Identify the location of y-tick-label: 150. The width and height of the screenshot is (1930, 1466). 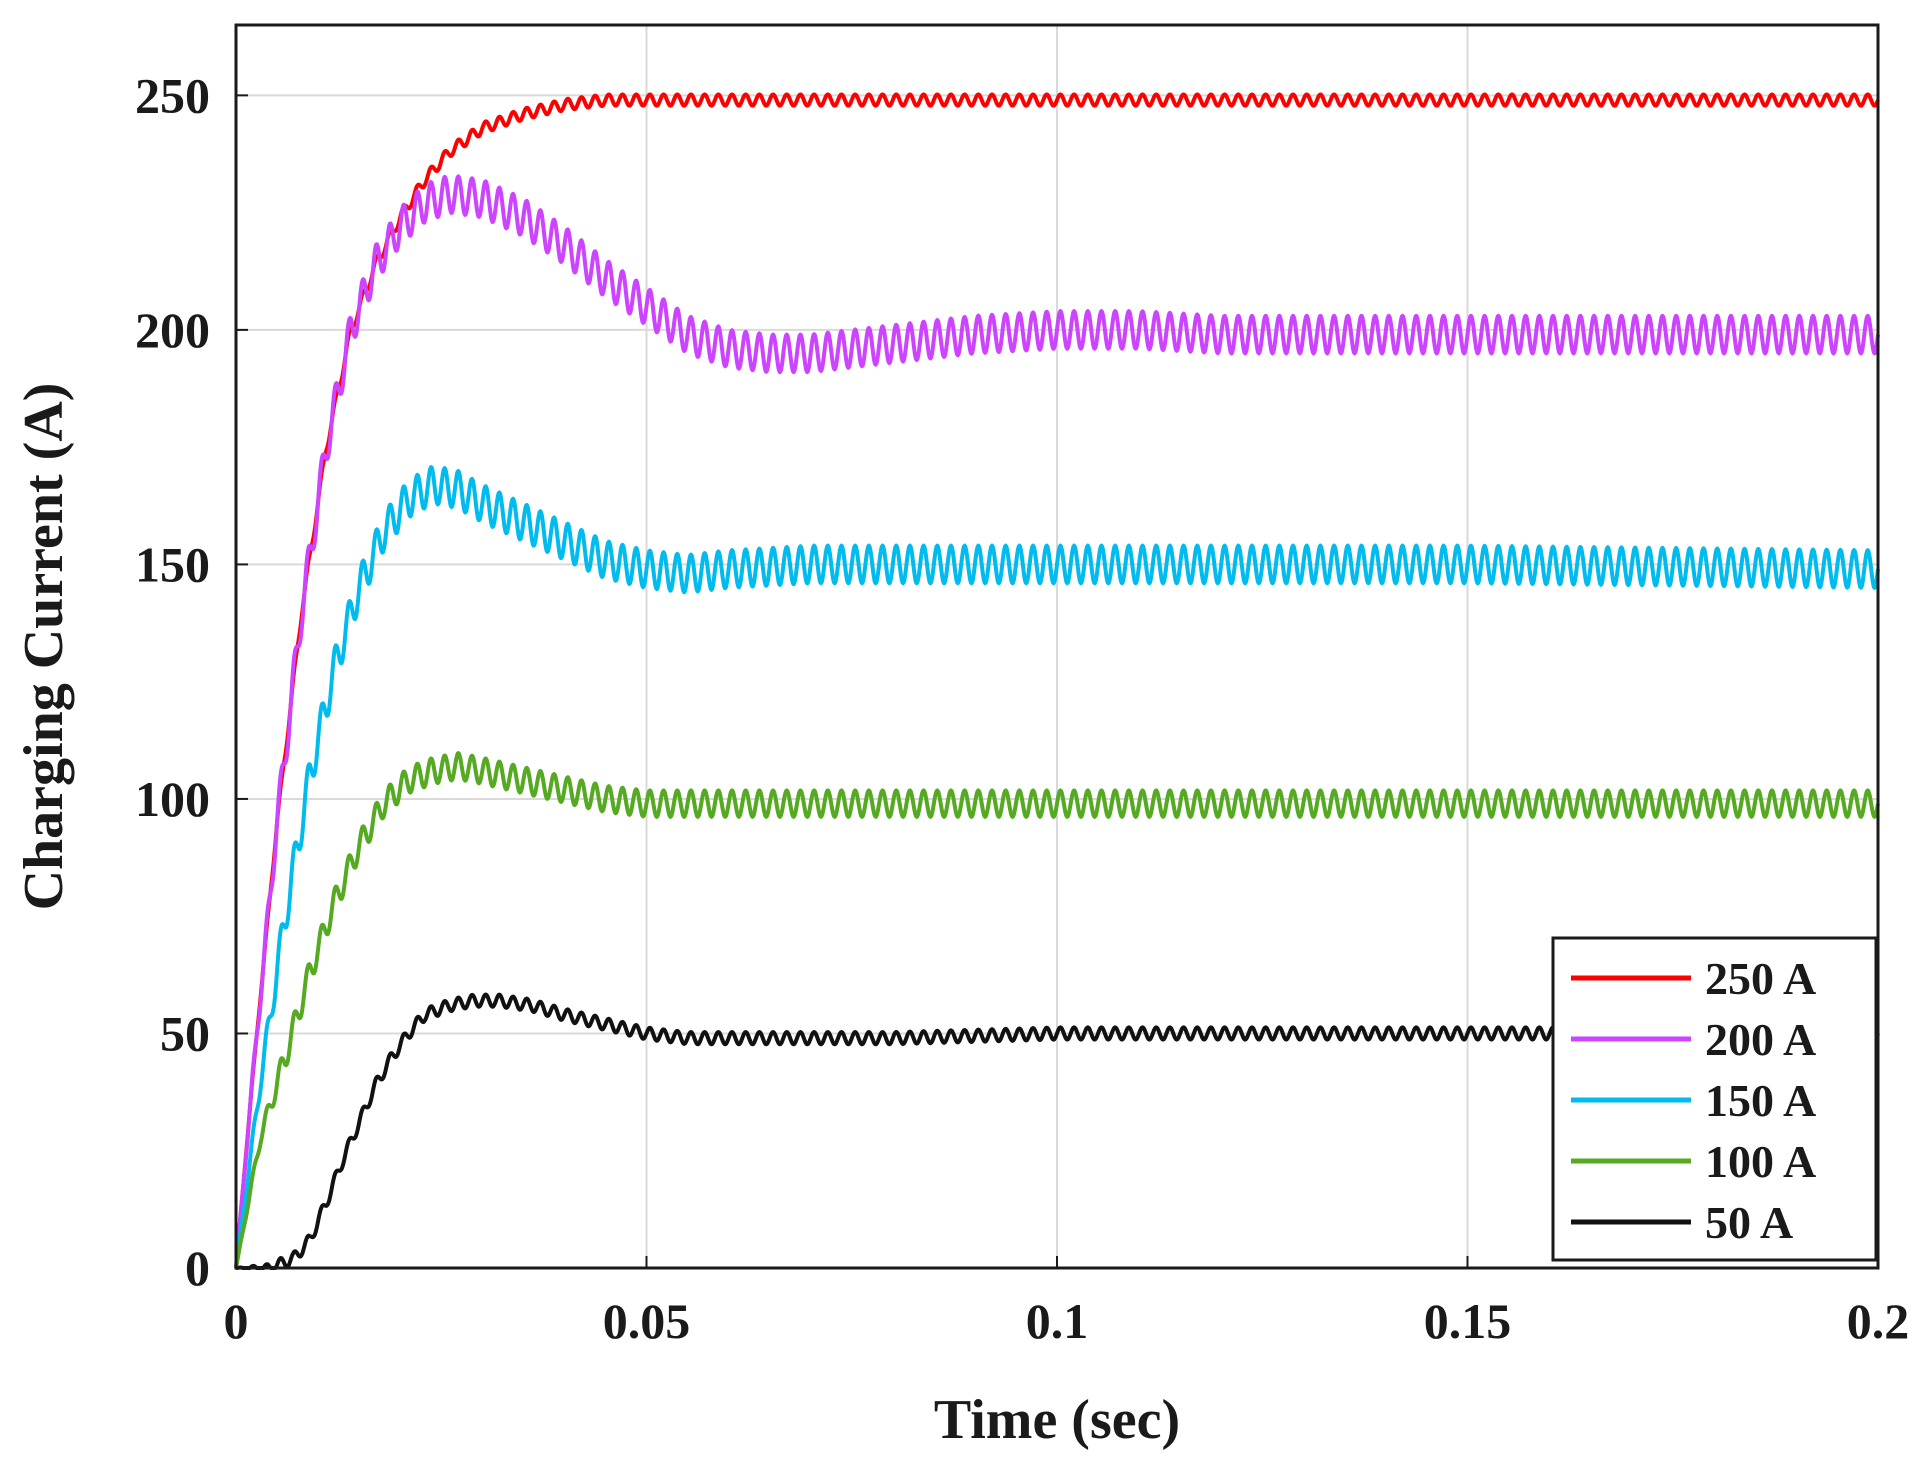
(172, 564).